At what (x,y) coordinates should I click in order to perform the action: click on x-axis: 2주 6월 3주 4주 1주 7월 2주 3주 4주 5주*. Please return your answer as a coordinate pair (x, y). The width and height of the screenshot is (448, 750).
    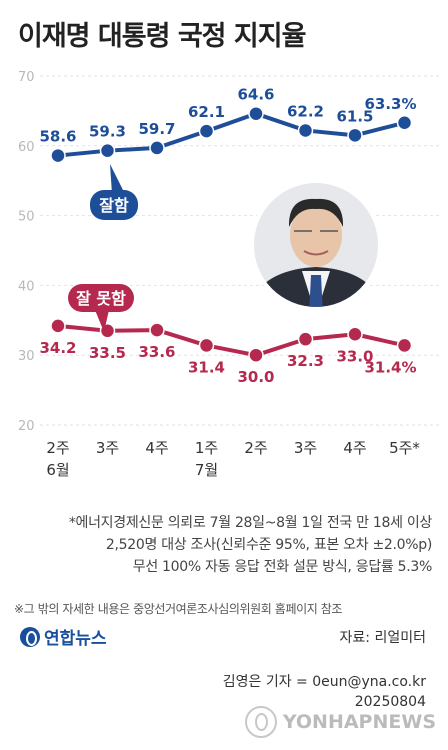
    Looking at the image, I should click on (233, 459).